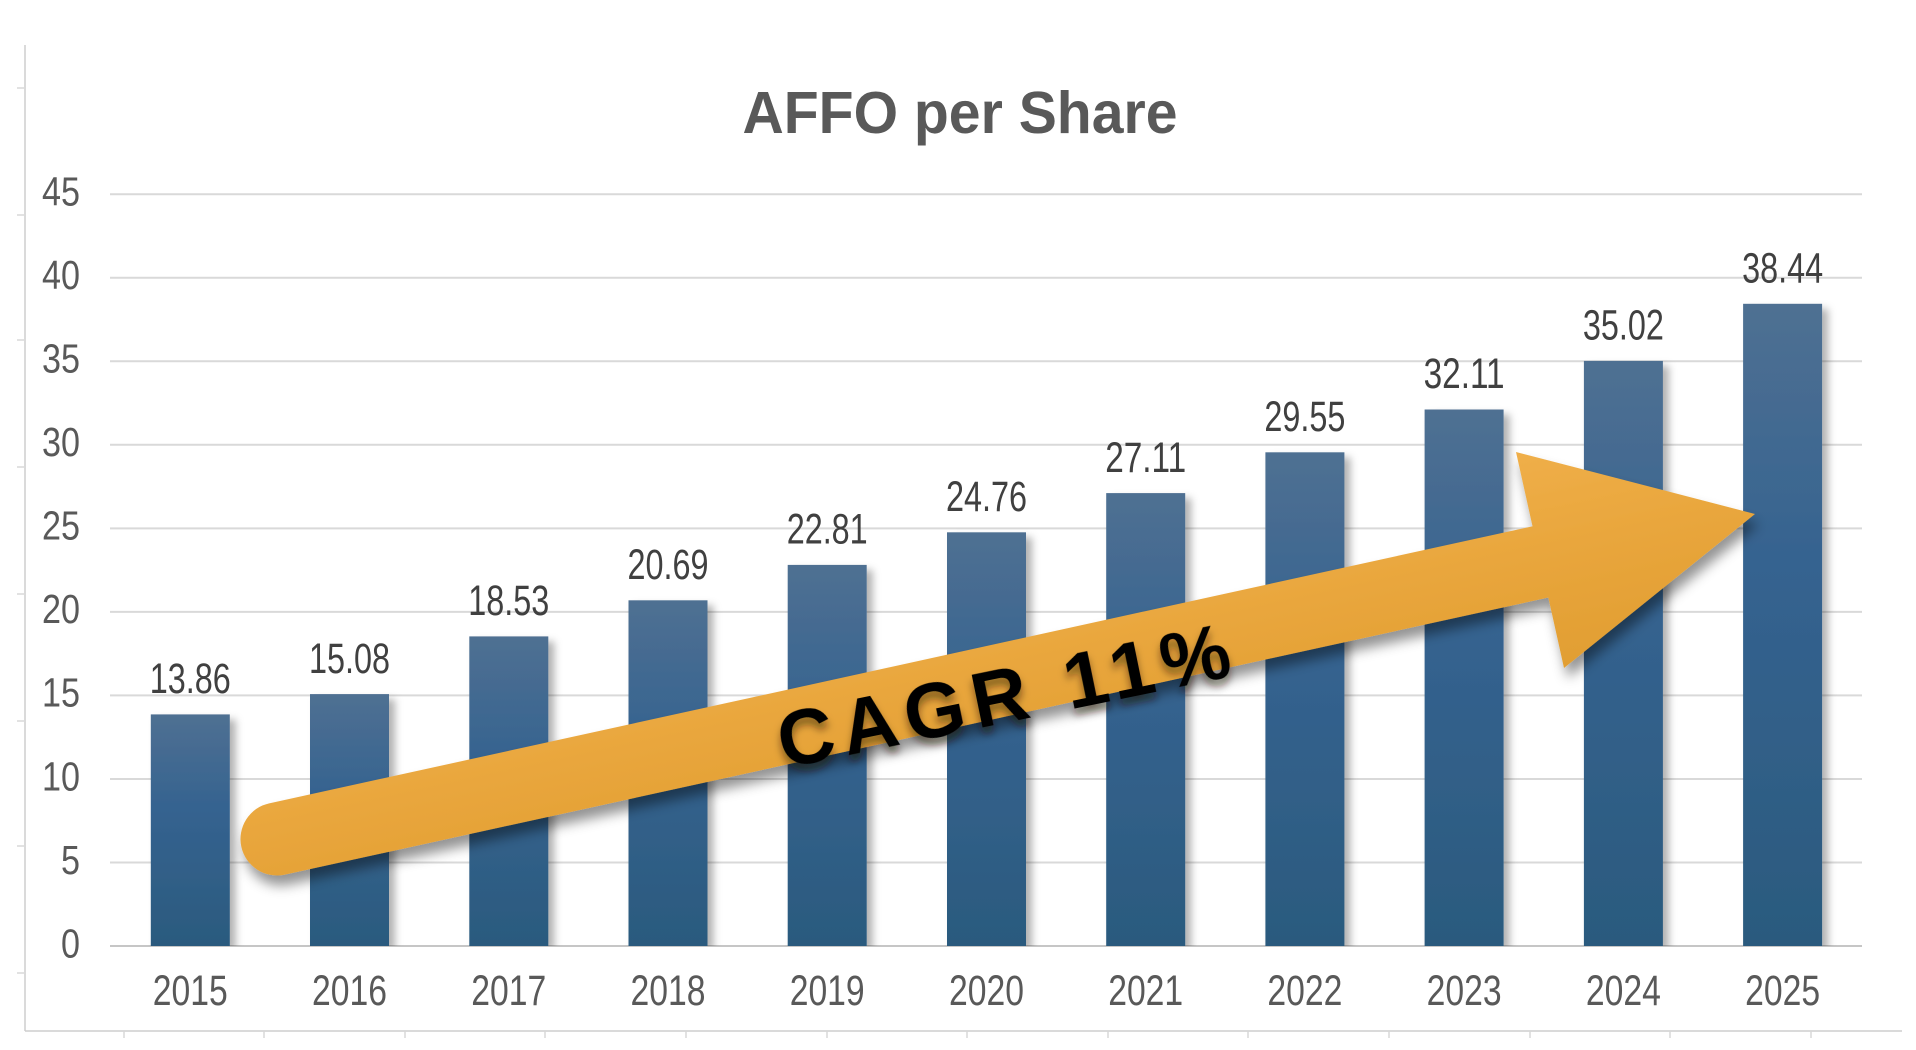  I want to click on svg-text: 2017, so click(508, 991).